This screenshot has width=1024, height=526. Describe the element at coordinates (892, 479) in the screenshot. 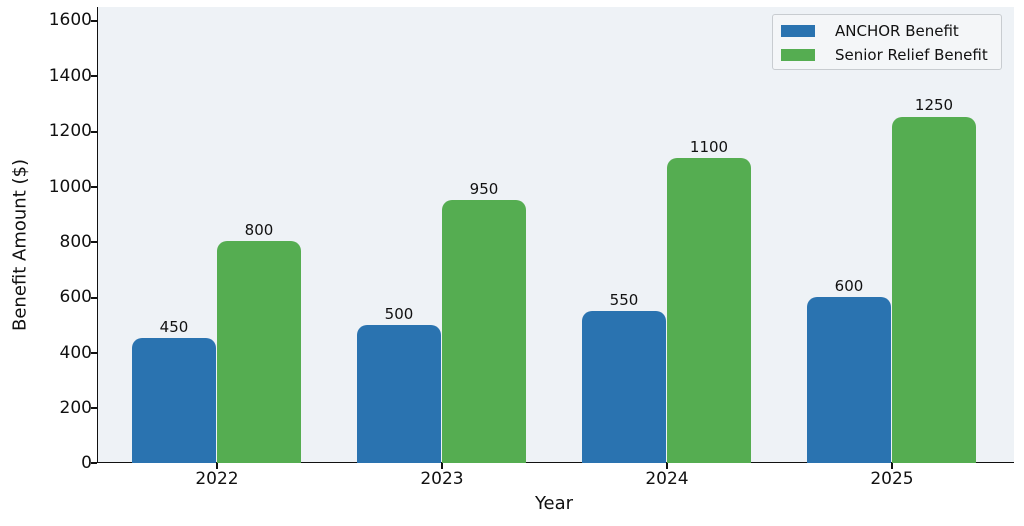

I see `x-tick-label: 2025` at that location.